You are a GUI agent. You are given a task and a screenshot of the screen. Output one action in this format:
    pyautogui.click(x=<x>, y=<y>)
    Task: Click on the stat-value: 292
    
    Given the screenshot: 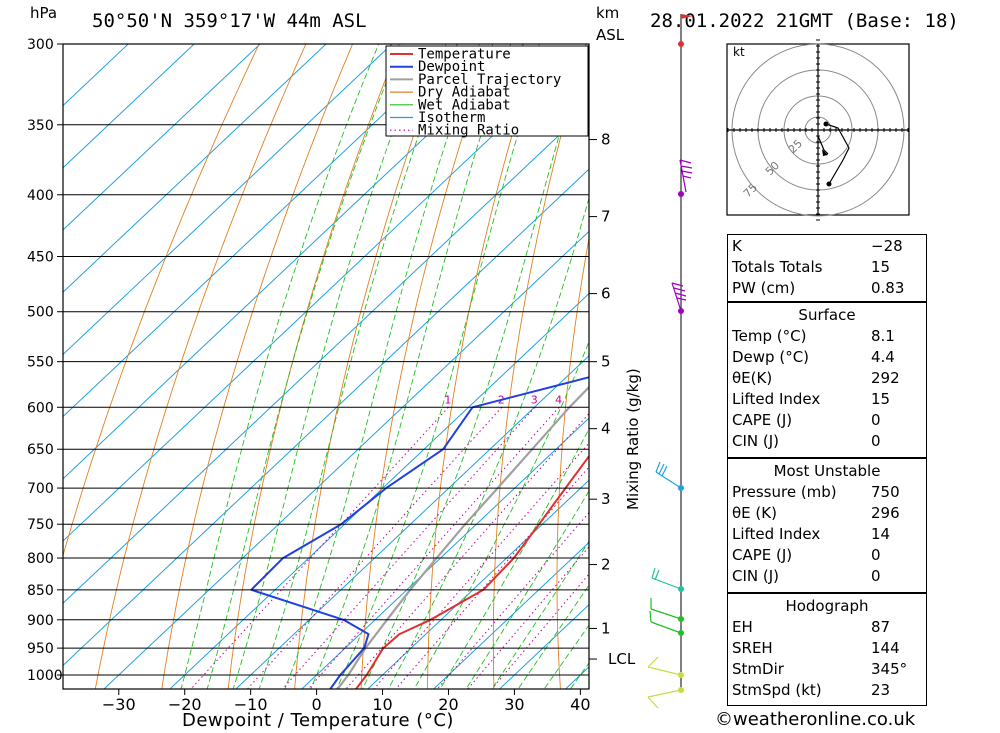 What is the action you would take?
    pyautogui.click(x=885, y=378)
    